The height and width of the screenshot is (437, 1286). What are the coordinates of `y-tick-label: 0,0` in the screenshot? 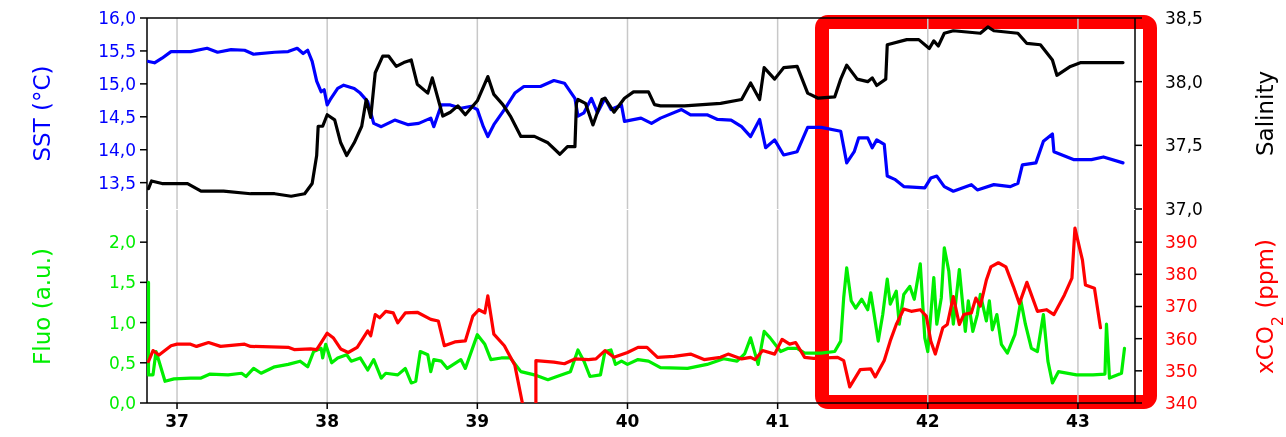 It's located at (122, 402).